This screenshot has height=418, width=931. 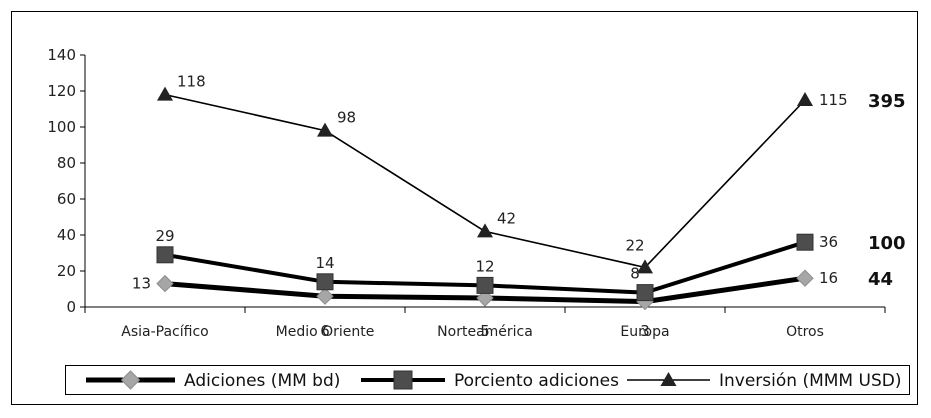 What do you see at coordinates (346, 118) in the screenshot?
I see `data-label-inversion: 98` at bounding box center [346, 118].